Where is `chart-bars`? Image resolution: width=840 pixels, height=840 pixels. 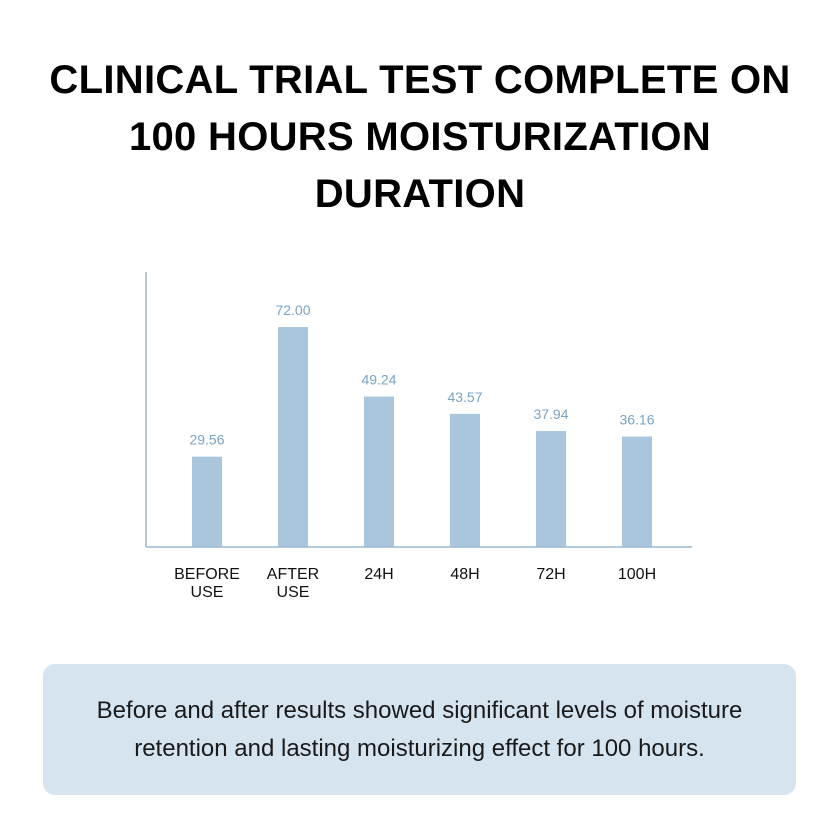 chart-bars is located at coordinates (422, 437).